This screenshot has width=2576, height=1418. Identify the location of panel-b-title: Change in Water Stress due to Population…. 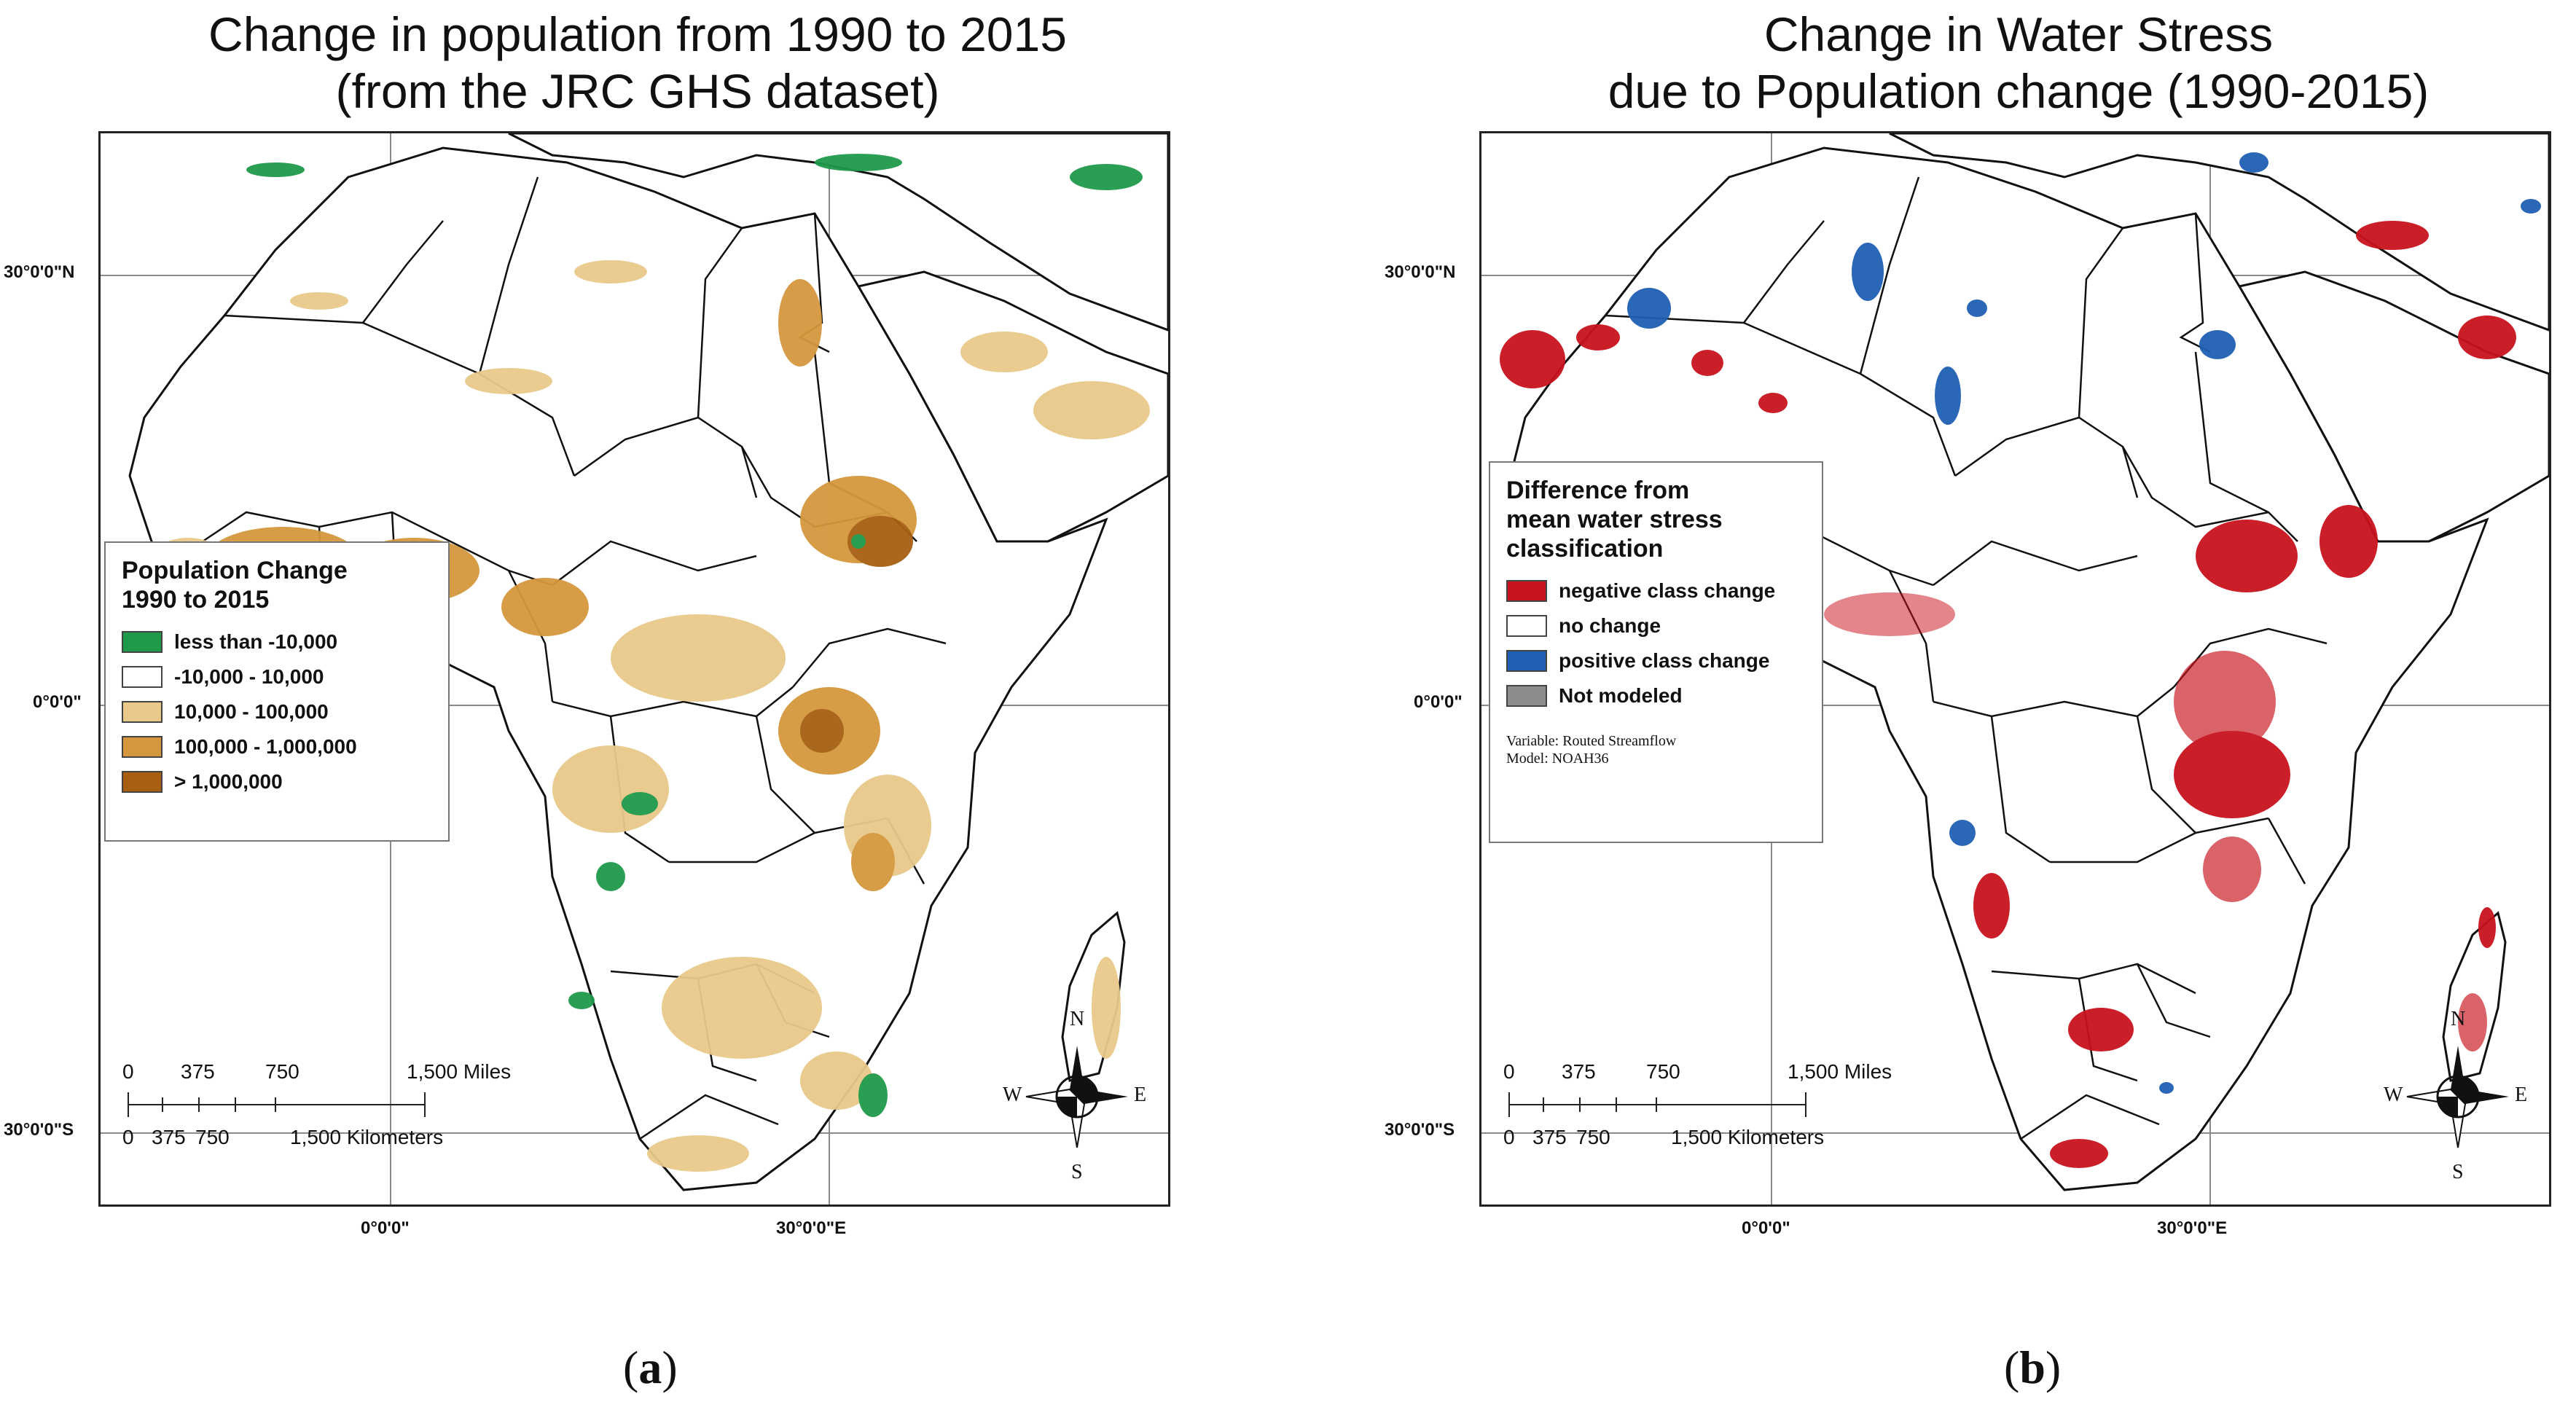
(2019, 63).